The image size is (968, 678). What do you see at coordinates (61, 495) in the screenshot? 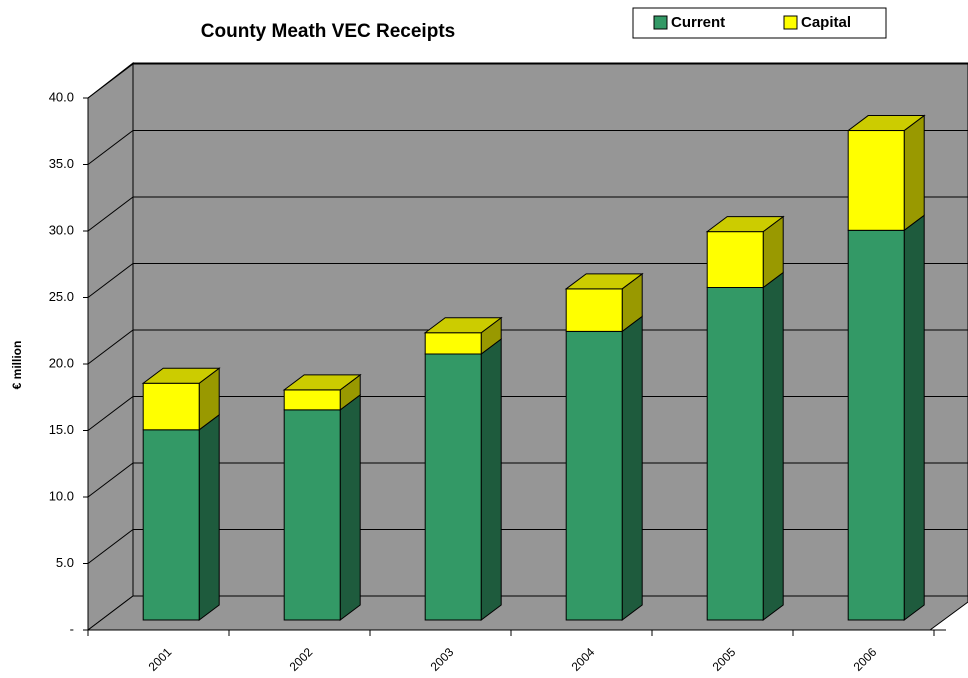
I see `y-tick-label: 10.0` at bounding box center [61, 495].